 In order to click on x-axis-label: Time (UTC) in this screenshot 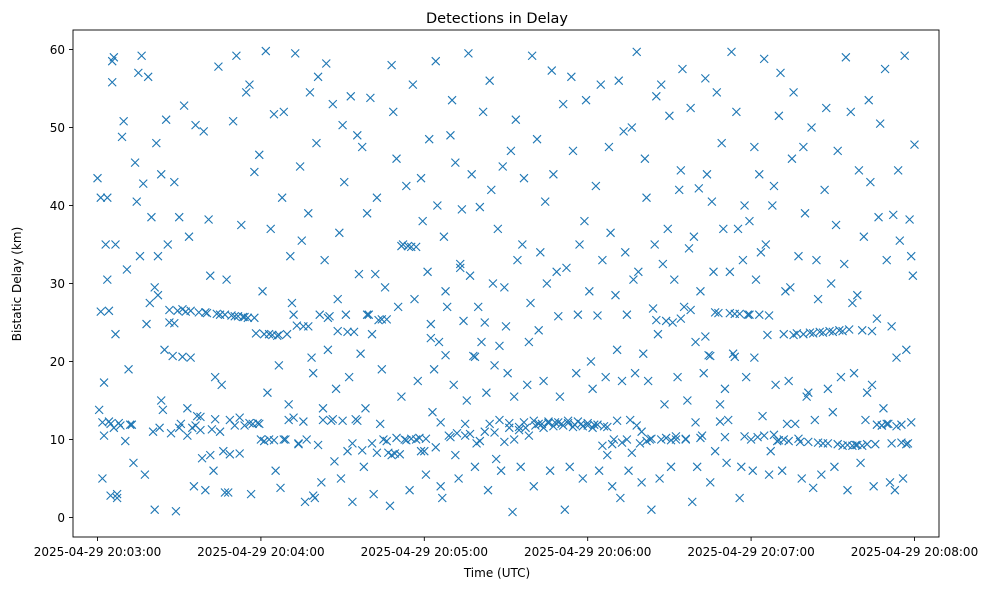, I will do `click(496, 573)`.